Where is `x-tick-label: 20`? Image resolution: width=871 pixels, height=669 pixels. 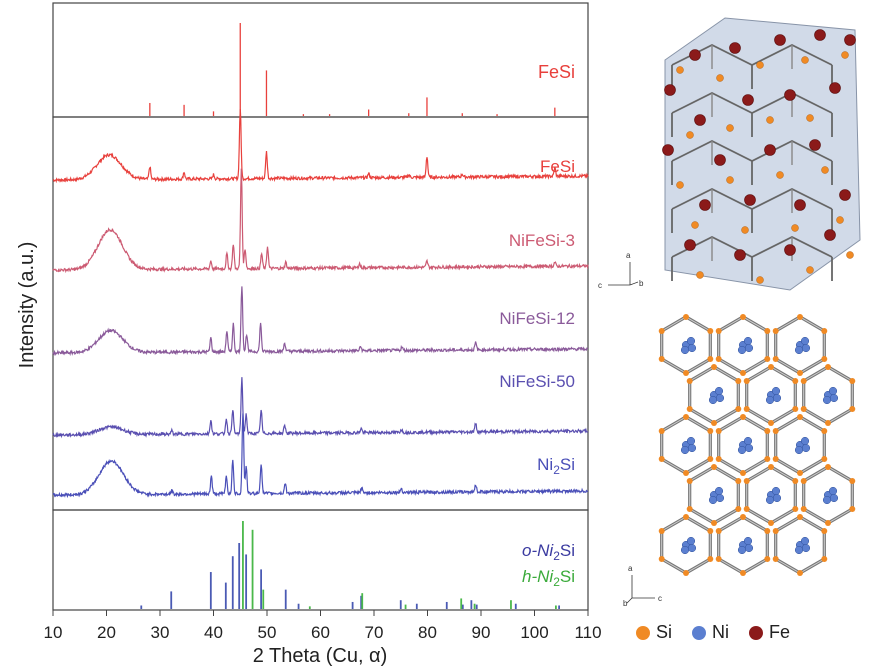
x-tick-label: 20 is located at coordinates (106, 632).